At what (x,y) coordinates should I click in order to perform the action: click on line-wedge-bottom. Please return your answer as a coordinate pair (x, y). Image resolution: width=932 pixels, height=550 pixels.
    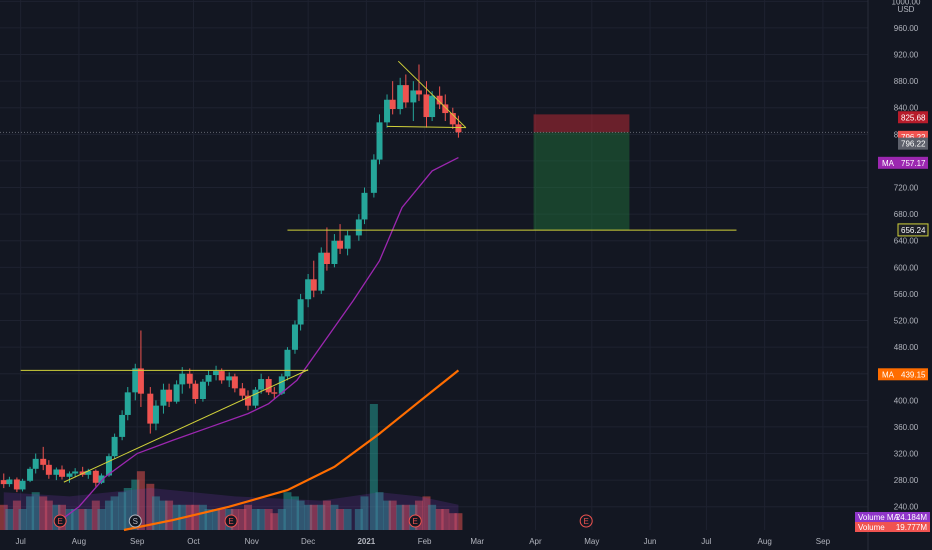
    Looking at the image, I should click on (426, 127).